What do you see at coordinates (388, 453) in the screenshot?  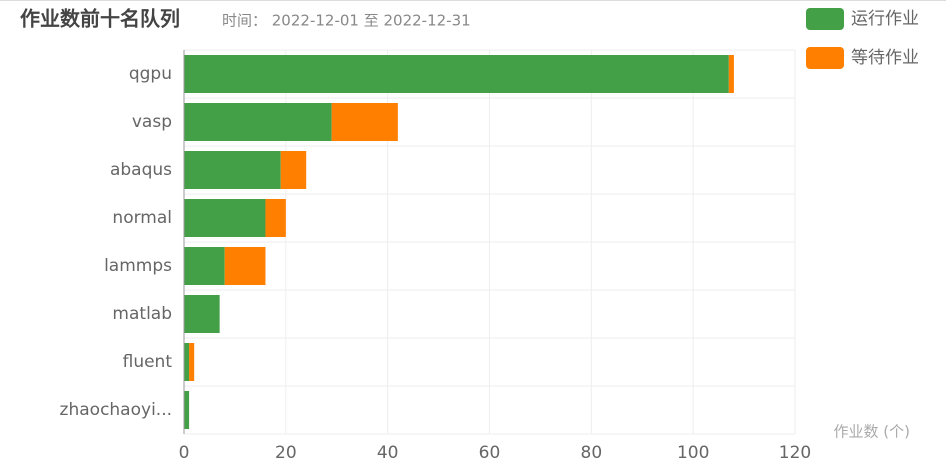 I see `x-tick-label: 40` at bounding box center [388, 453].